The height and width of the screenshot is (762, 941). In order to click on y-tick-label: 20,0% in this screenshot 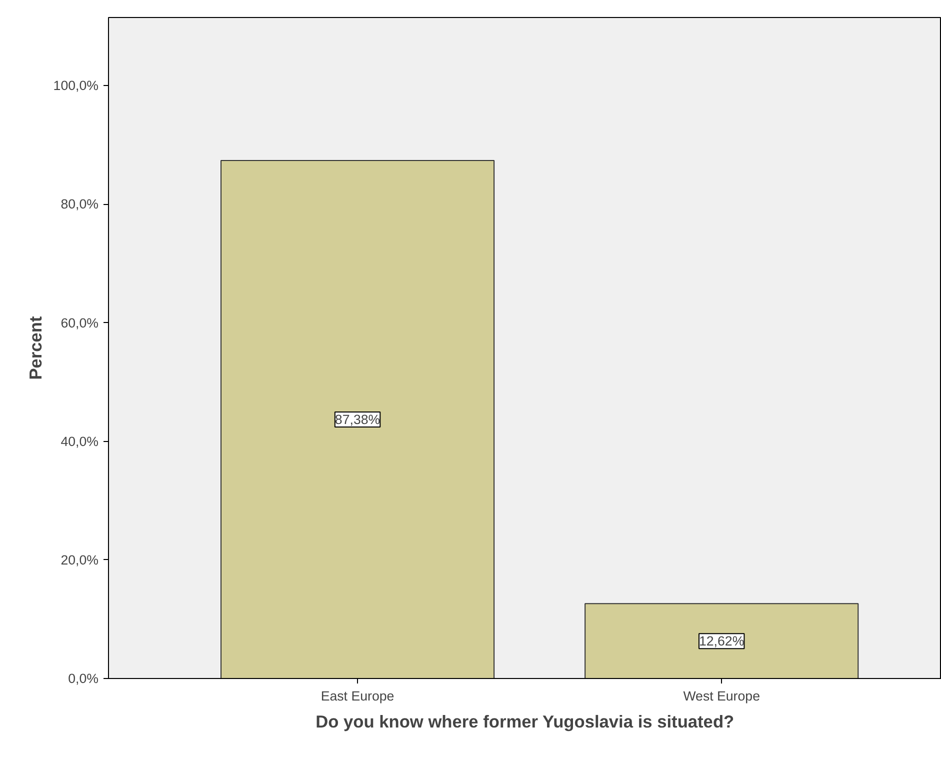, I will do `click(79, 560)`.